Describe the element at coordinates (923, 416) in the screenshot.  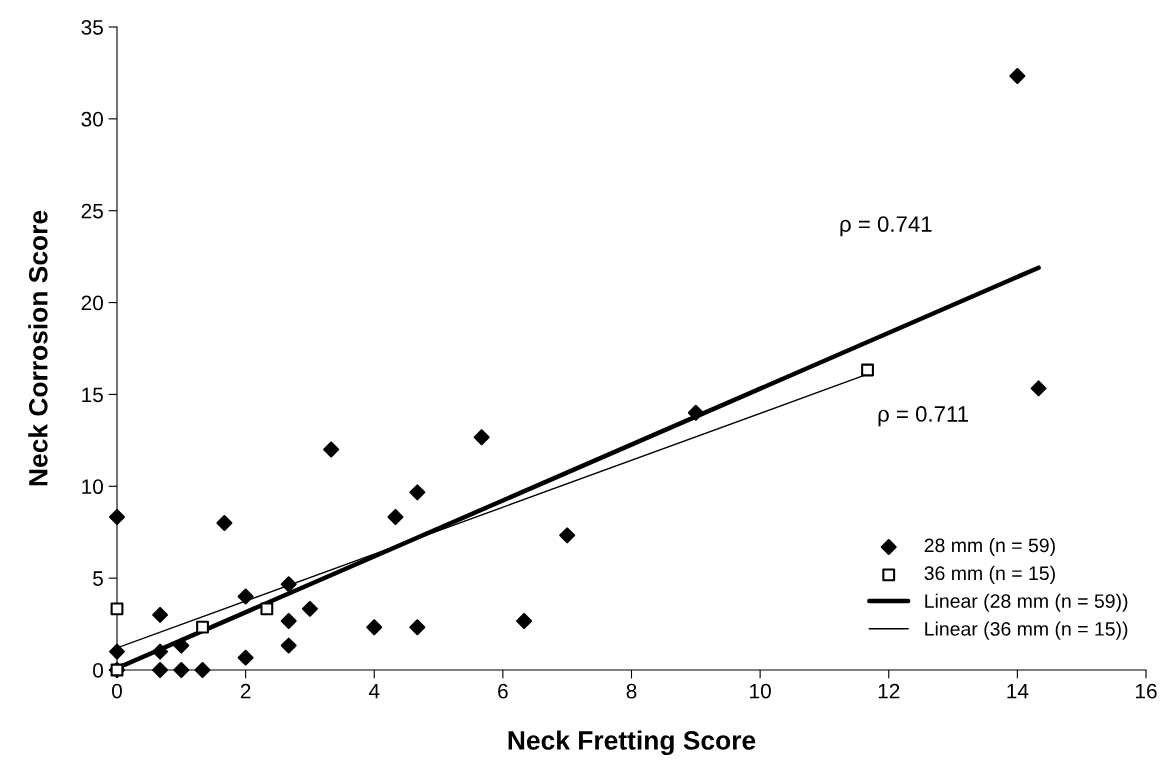
I see `annotation: ρ = 0.711` at that location.